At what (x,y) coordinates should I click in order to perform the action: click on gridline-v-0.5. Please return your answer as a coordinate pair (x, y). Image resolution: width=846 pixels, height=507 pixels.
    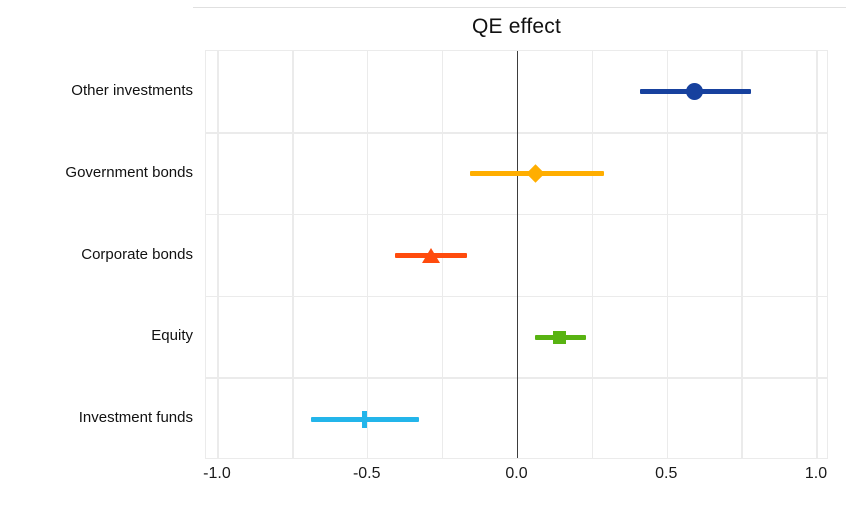
    Looking at the image, I should click on (667, 254).